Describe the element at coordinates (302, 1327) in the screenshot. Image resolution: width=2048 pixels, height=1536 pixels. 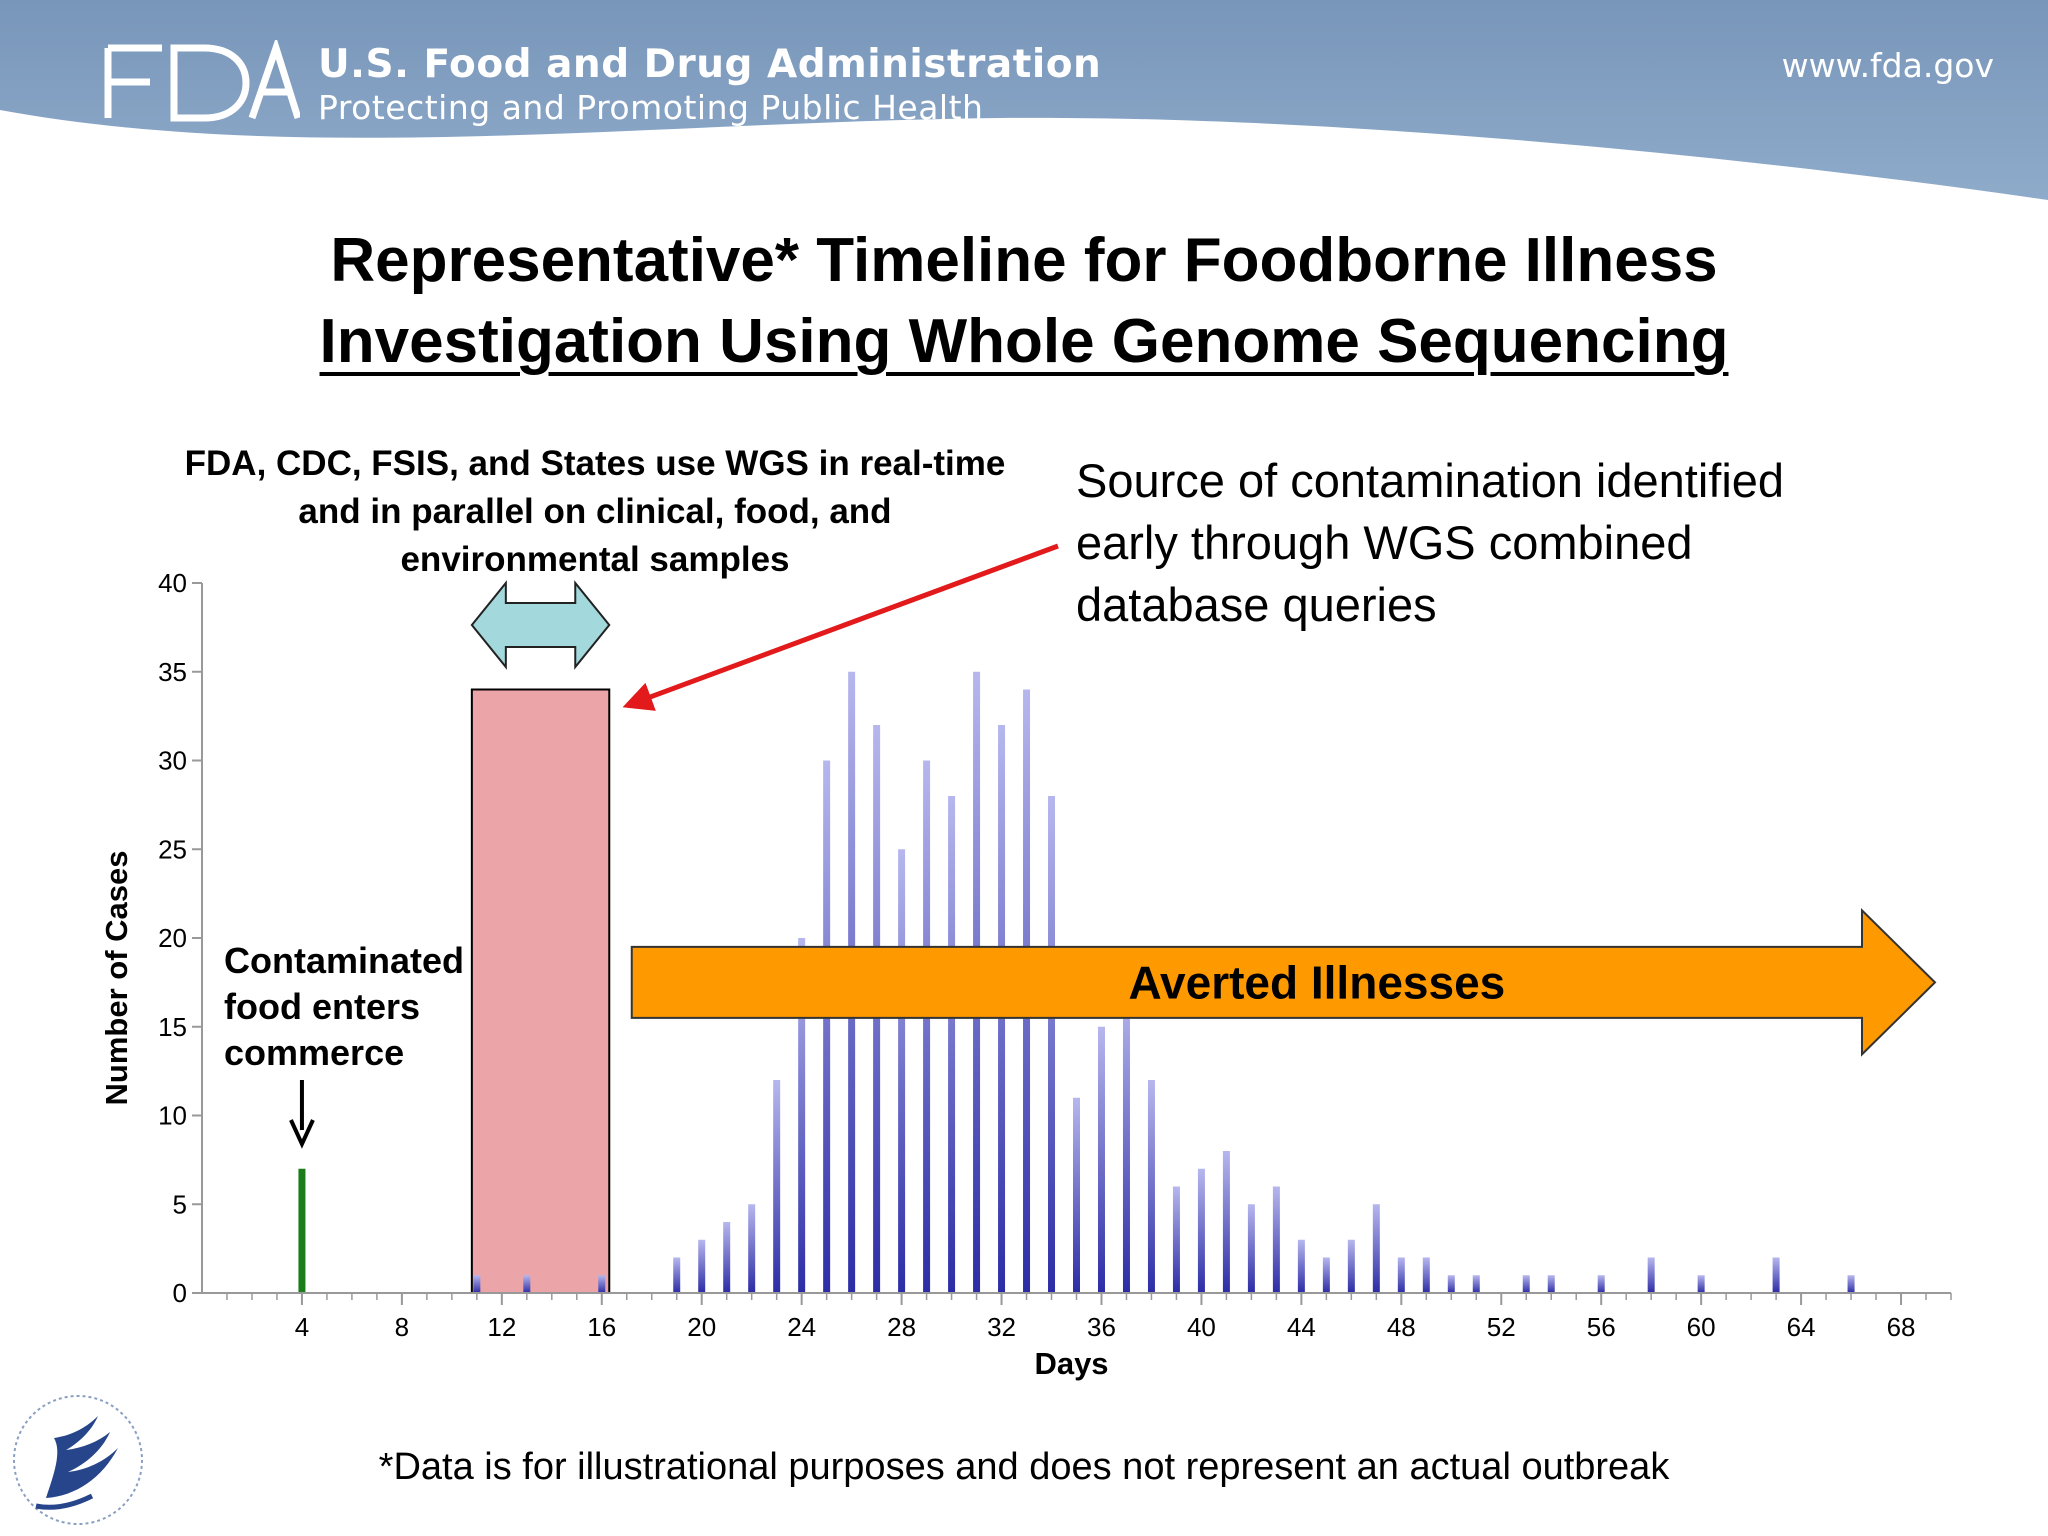
I see `x-tick-label: 4` at that location.